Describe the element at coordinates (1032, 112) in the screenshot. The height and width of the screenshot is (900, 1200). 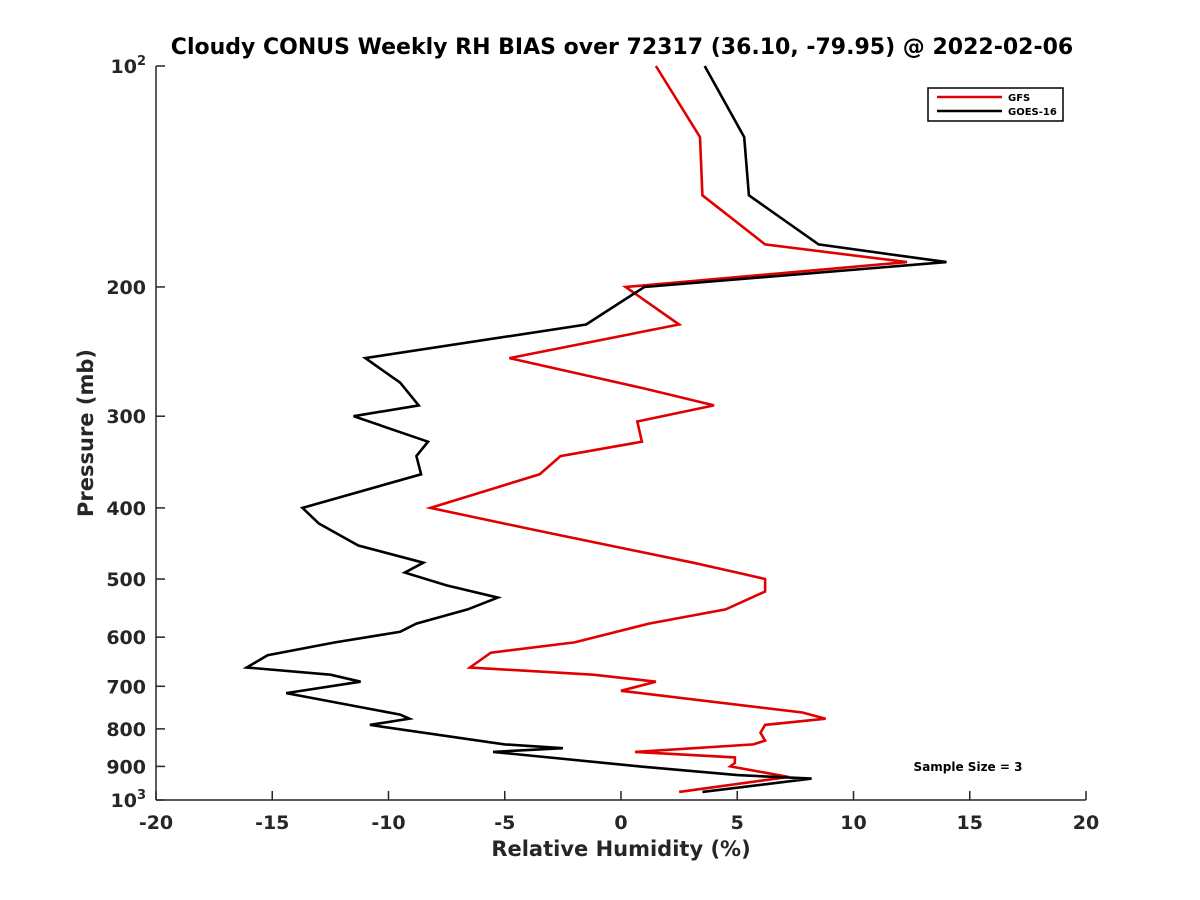
I see `legend-label-goes16: GOES-16` at that location.